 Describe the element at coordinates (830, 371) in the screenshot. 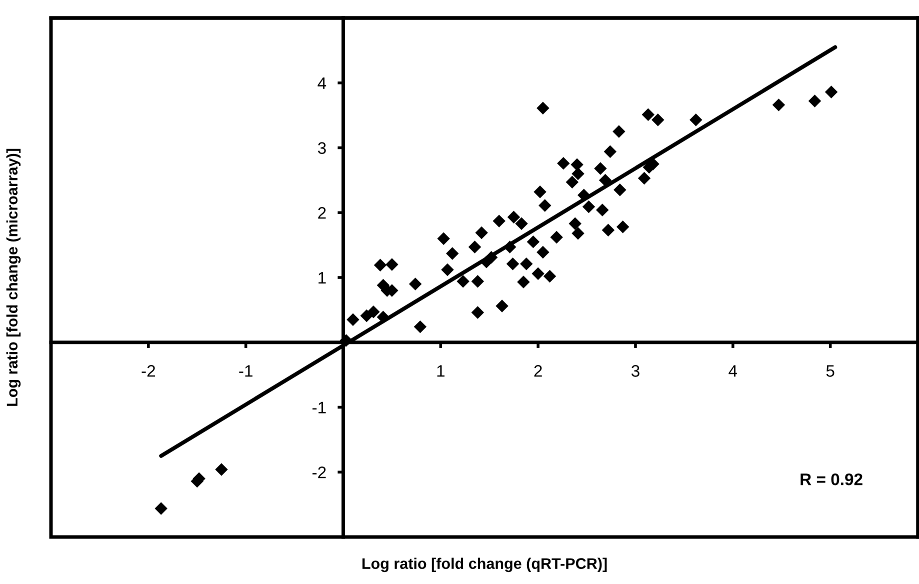

I see `x-tick-label: 5` at that location.